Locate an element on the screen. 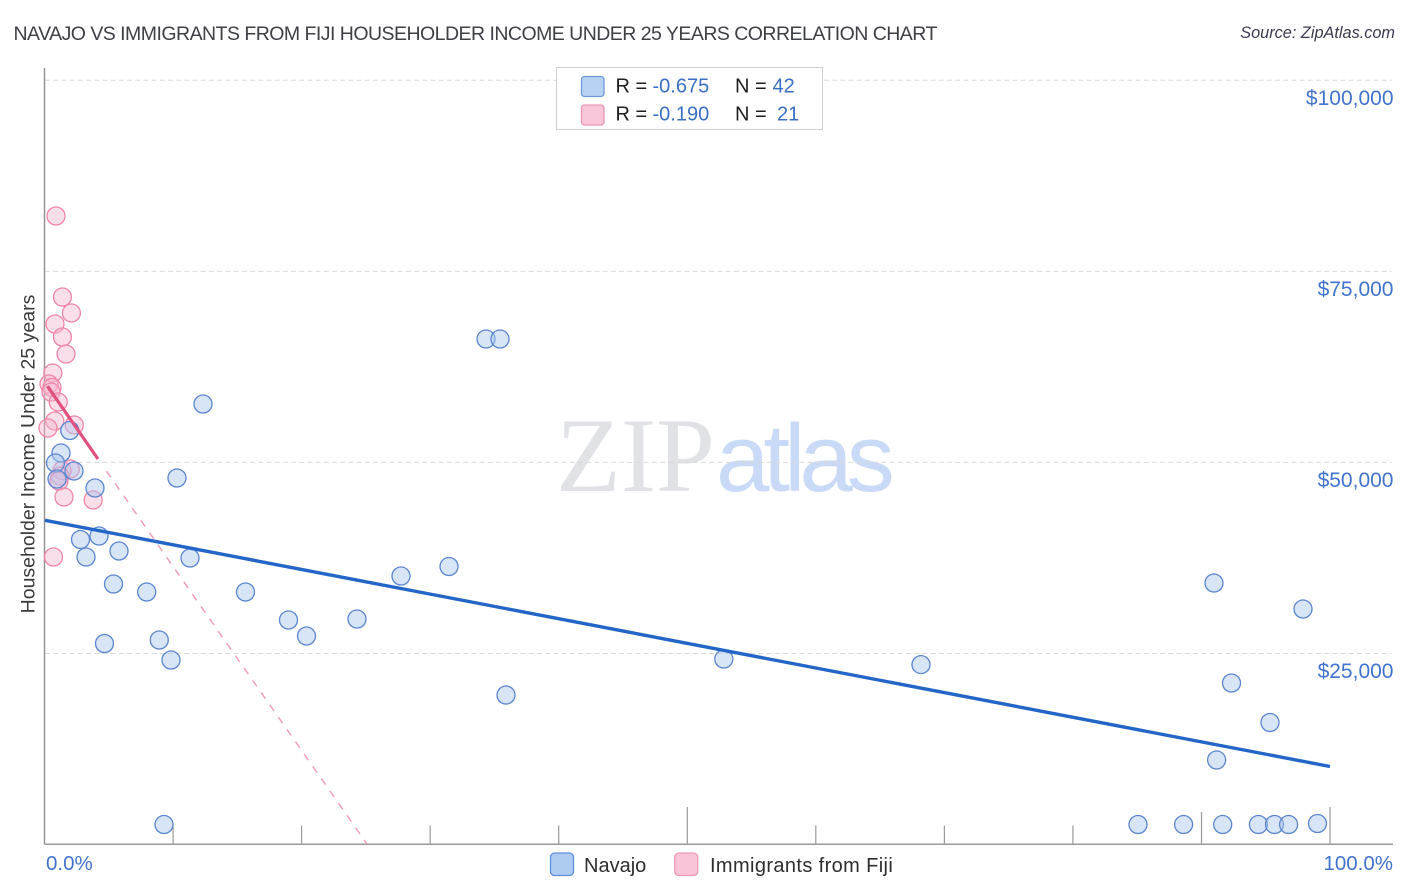 The height and width of the screenshot is (892, 1406). svg-text: -0.675 is located at coordinates (681, 87).